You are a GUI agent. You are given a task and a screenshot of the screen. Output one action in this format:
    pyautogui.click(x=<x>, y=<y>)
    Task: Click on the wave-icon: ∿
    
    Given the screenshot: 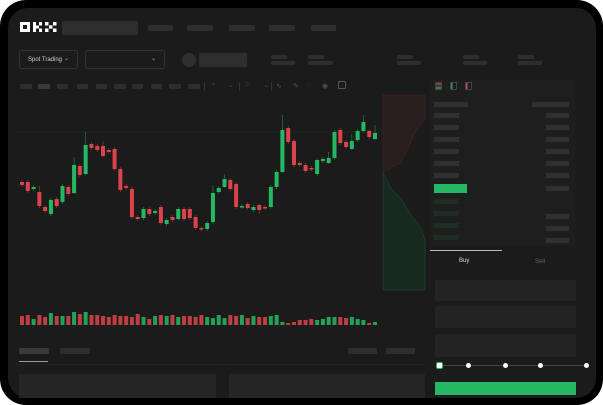 What is the action you would take?
    pyautogui.click(x=279, y=86)
    